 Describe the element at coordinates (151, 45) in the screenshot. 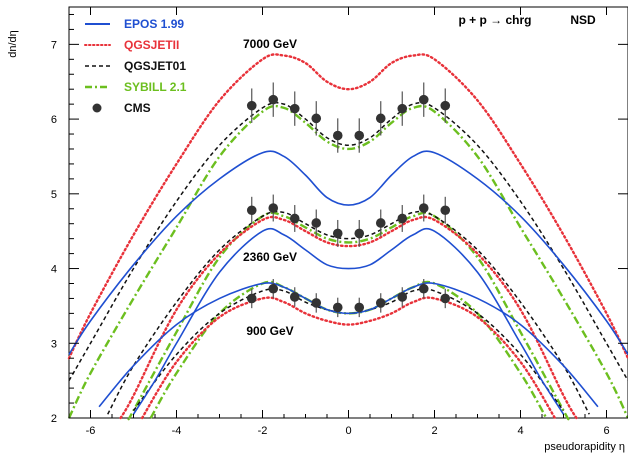

I see `legend-label-qgsjetii: QGSJETII` at that location.